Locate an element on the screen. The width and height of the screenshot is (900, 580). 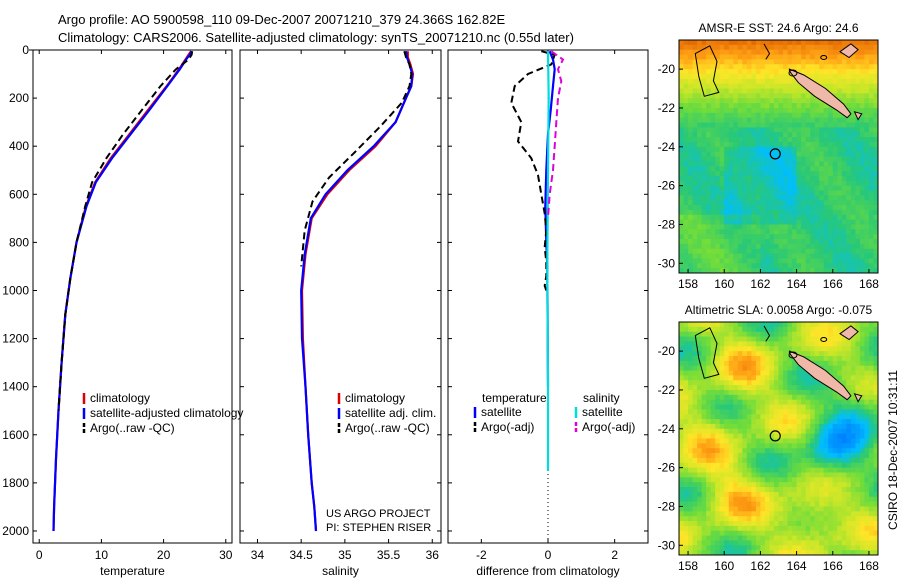
x-tick-label: 166 is located at coordinates (833, 566).